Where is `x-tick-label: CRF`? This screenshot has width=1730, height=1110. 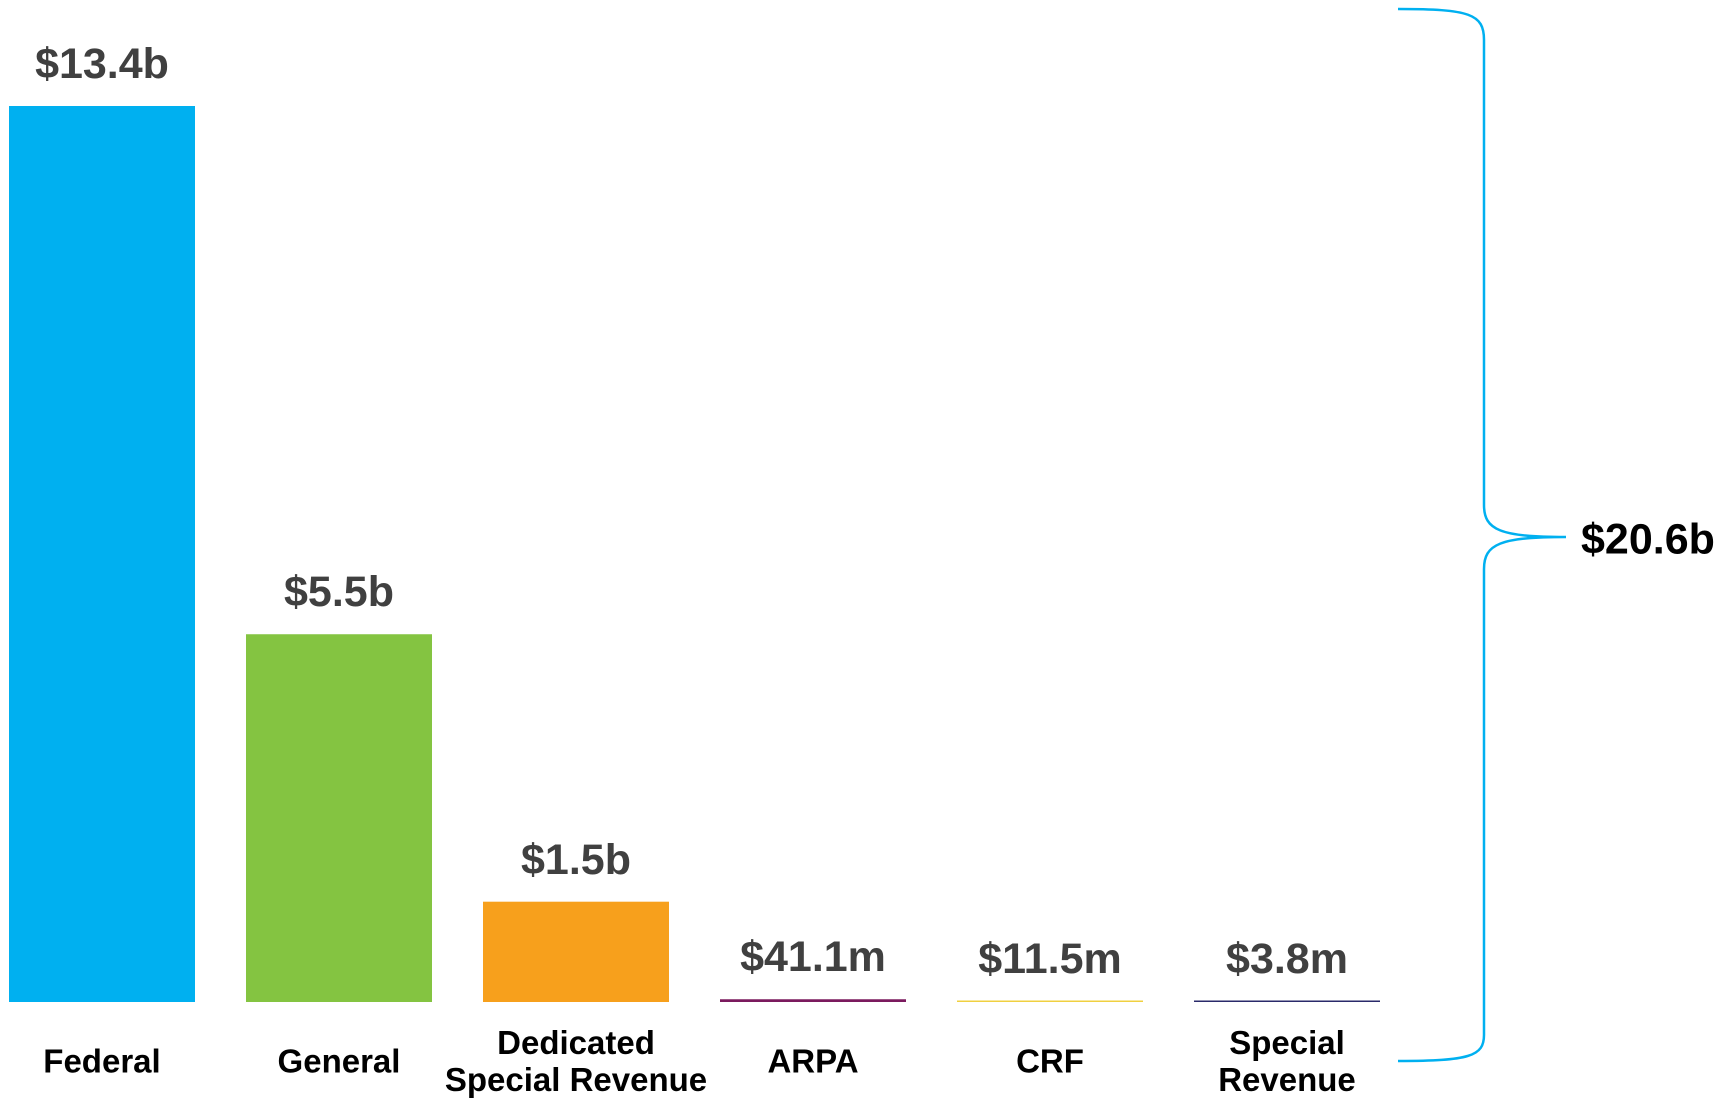 x-tick-label: CRF is located at coordinates (1050, 1061).